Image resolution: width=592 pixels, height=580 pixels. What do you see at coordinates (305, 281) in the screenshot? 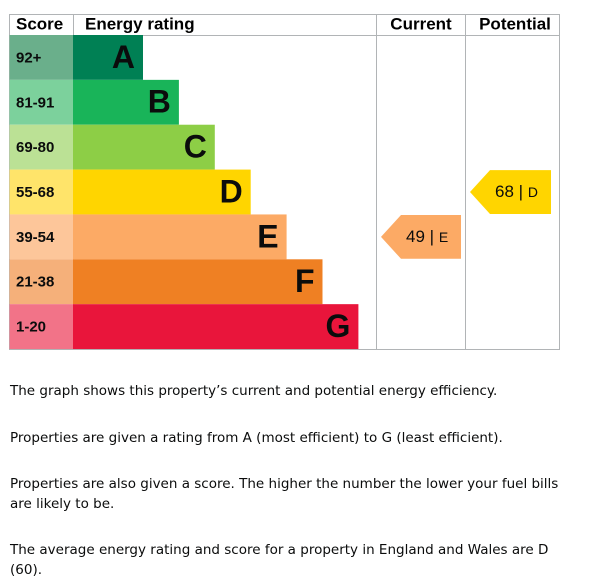
I see `rating-letter: F` at bounding box center [305, 281].